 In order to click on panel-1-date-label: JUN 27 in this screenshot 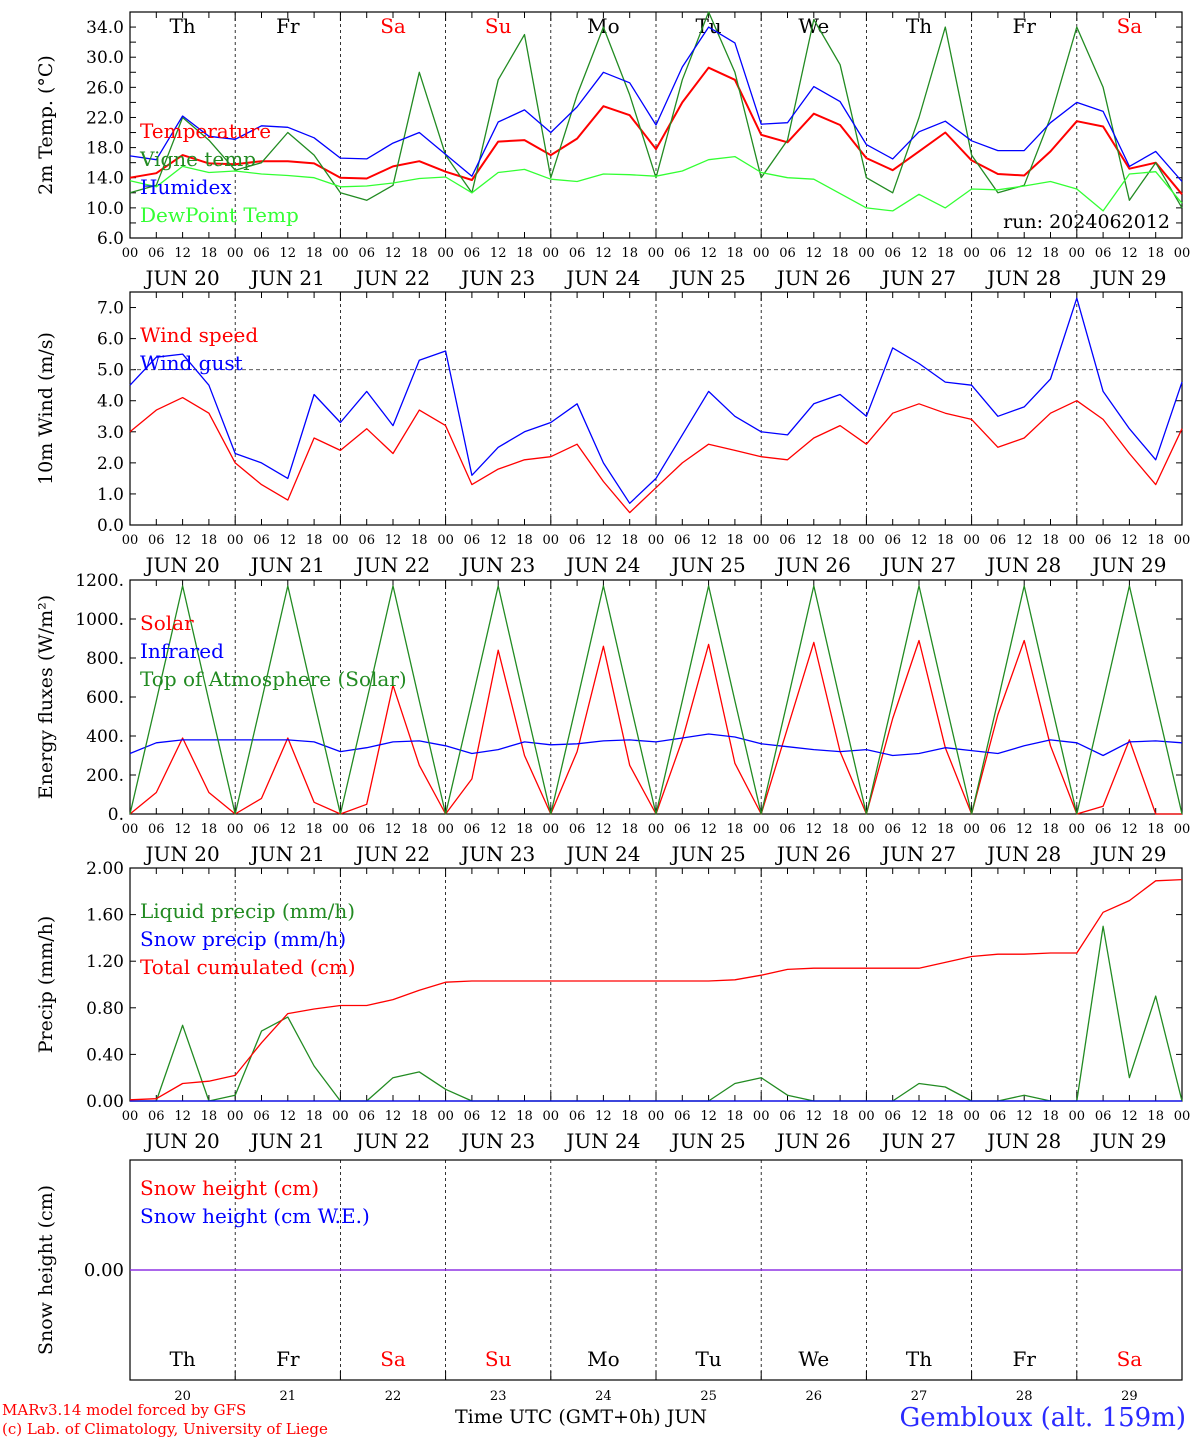, I will do `click(918, 278)`.